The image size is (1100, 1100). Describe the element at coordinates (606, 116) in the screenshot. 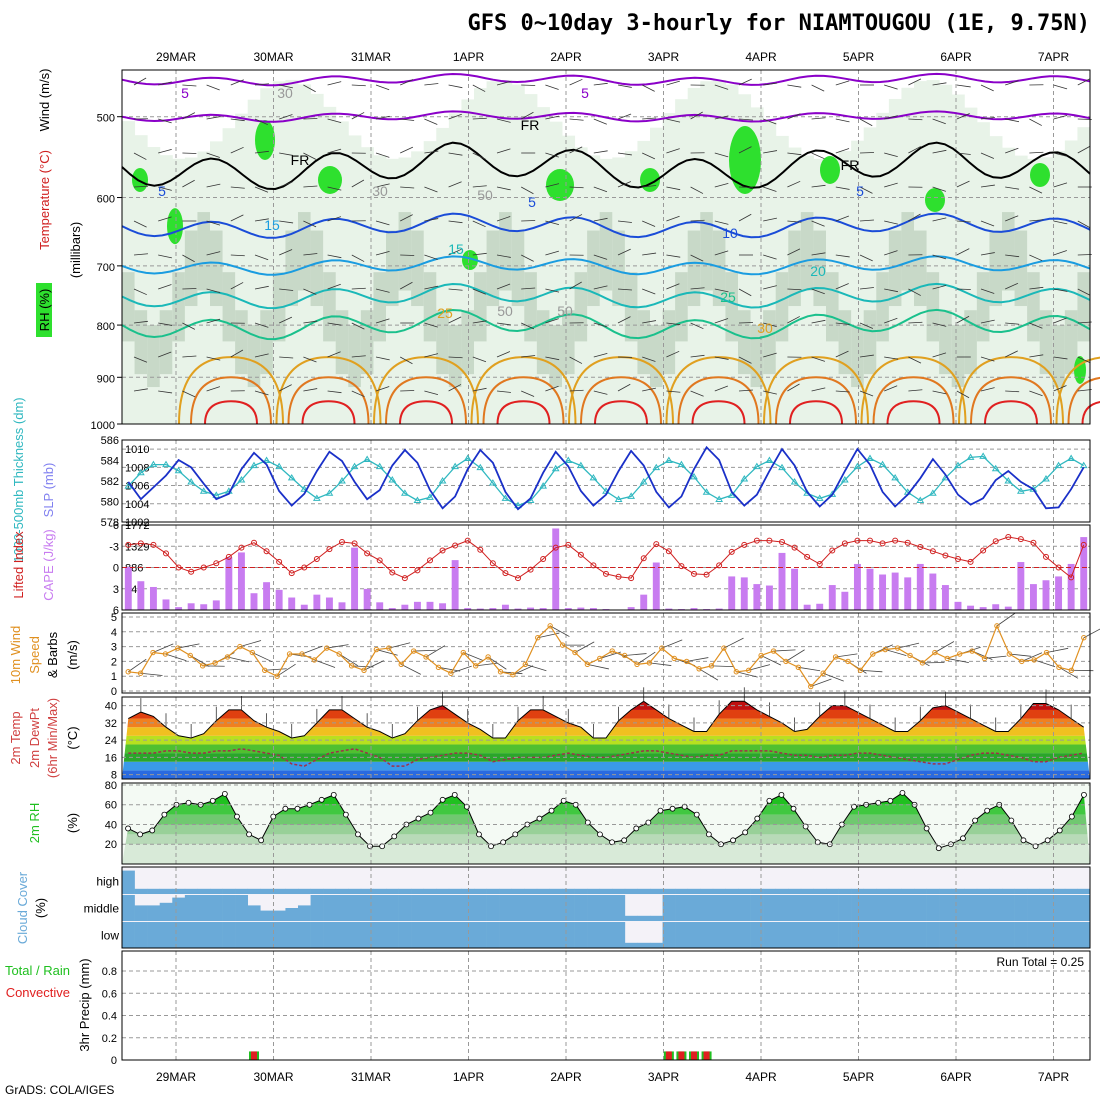

I see `temperature-contour` at that location.